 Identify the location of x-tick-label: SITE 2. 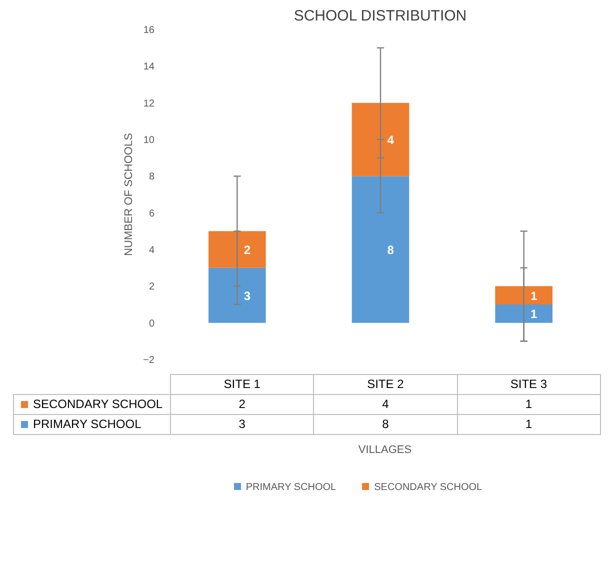
(386, 384).